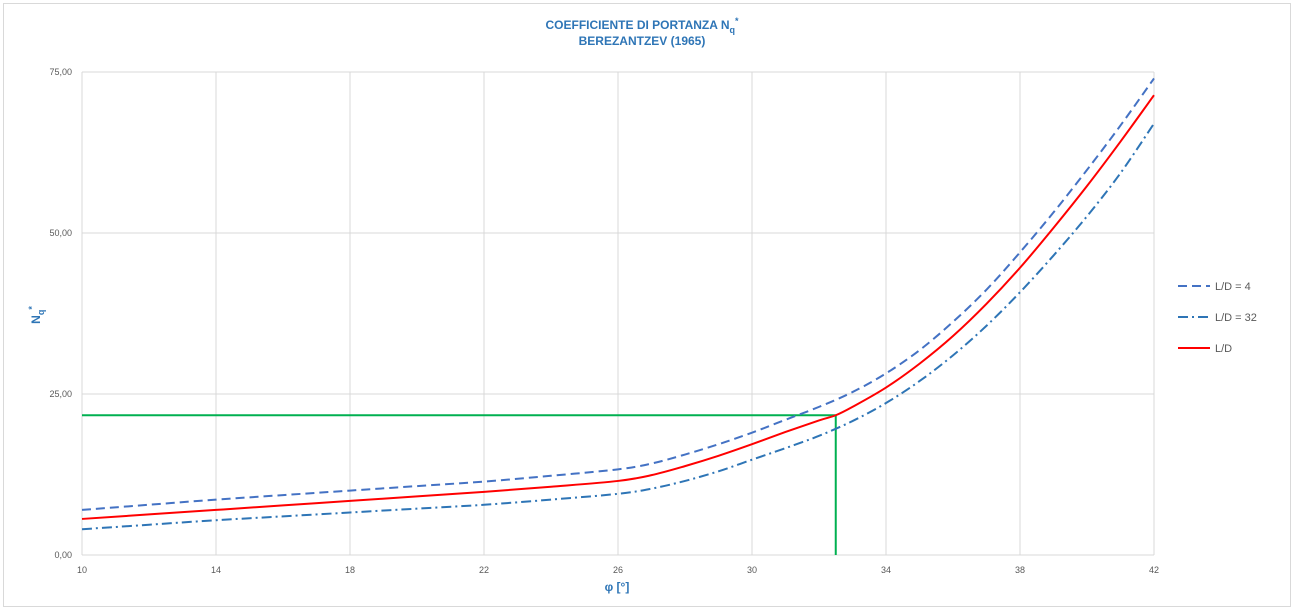 This screenshot has height=612, width=1296. I want to click on y-tick-label: 50,00, so click(60, 233).